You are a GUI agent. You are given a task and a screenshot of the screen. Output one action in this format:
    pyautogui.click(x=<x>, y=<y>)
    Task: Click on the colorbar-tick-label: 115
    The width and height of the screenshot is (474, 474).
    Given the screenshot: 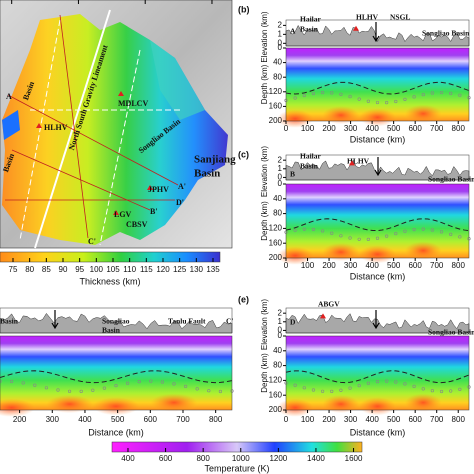 What is the action you would take?
    pyautogui.click(x=146, y=269)
    